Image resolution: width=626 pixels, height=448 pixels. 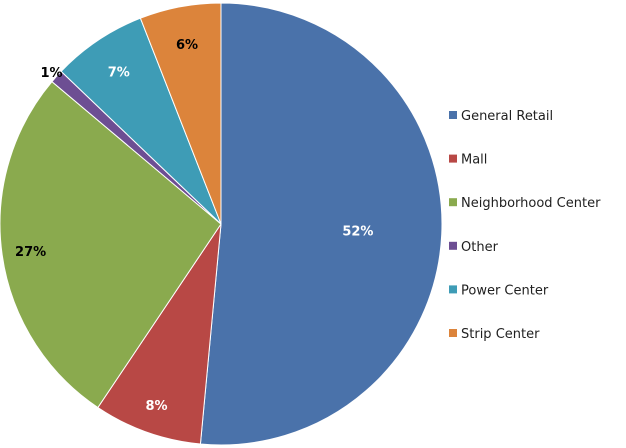 What do you see at coordinates (187, 45) in the screenshot?
I see `slice-label-strip-center: 6%` at bounding box center [187, 45].